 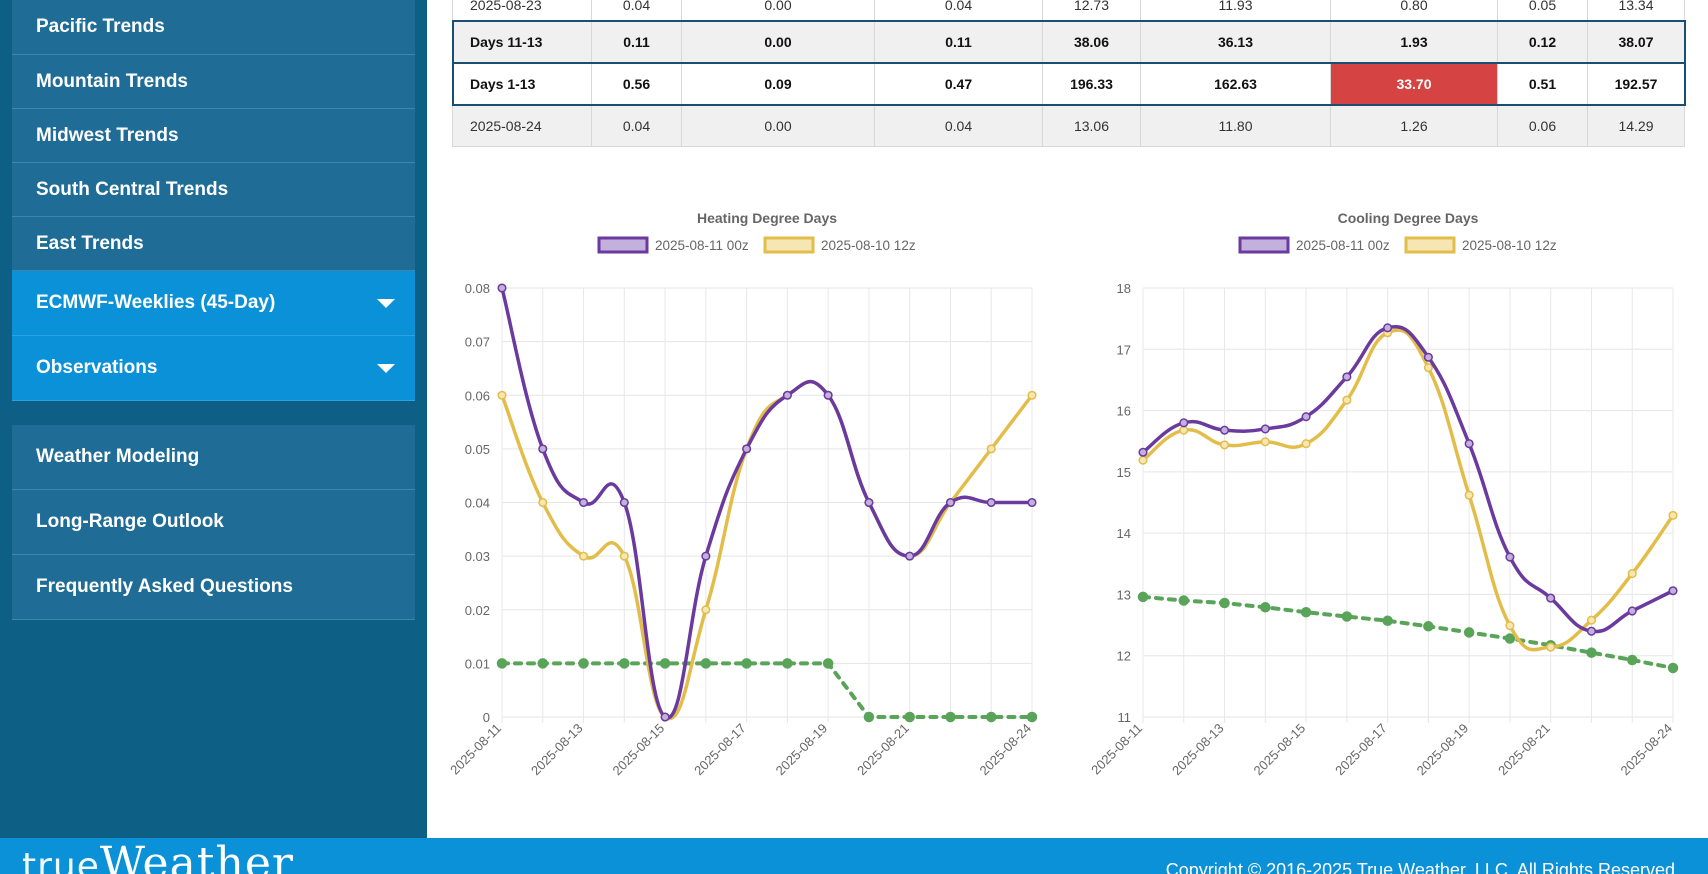 I want to click on x-tick-label: 2025-08-21, so click(x=883, y=750).